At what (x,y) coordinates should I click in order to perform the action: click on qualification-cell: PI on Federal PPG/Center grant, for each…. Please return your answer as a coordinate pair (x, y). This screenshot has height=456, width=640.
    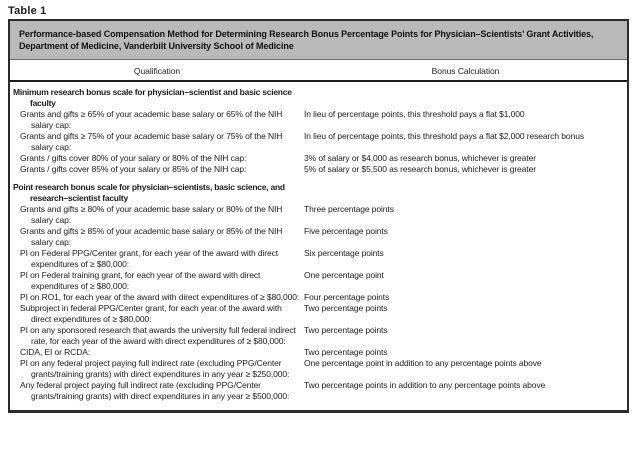
    Looking at the image, I should click on (149, 258).